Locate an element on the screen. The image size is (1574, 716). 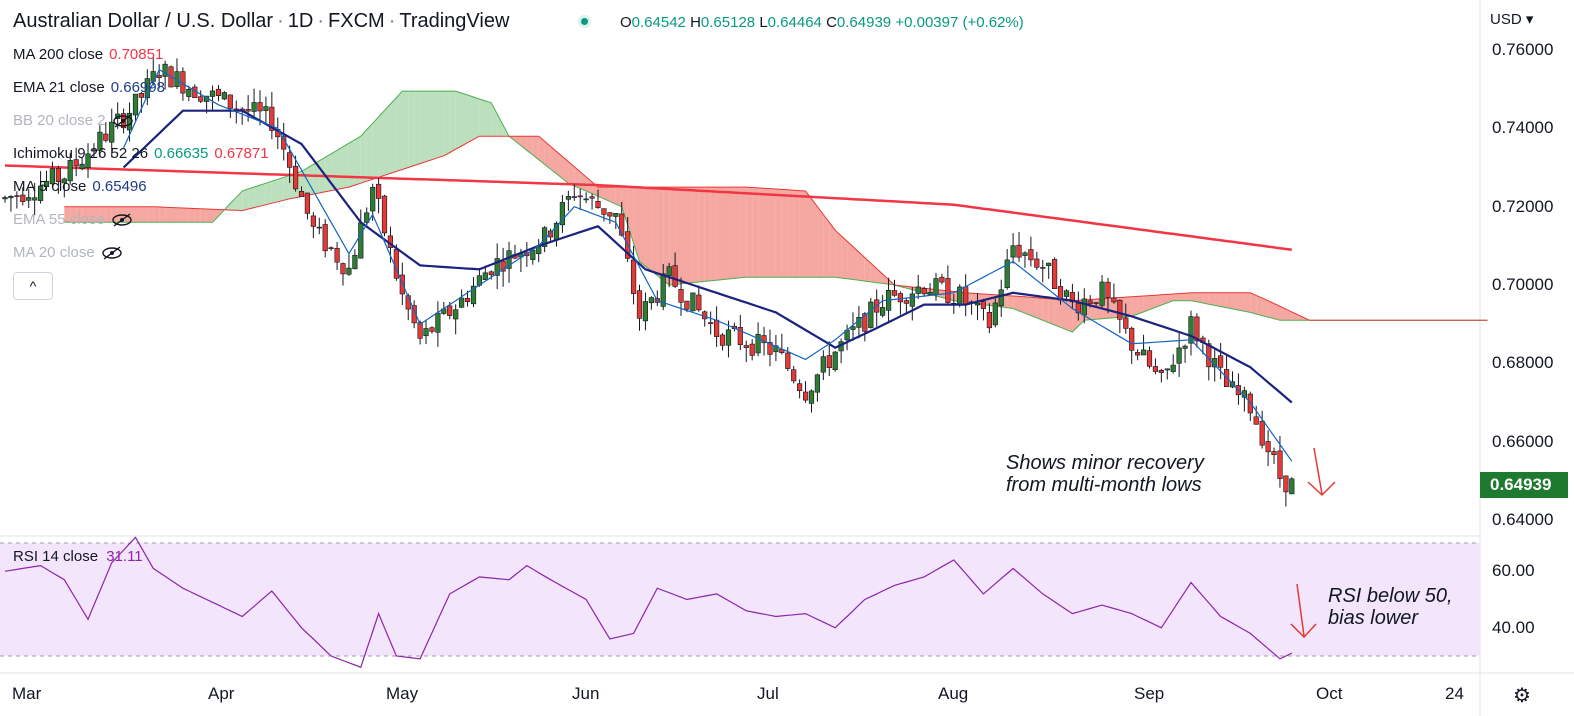
time-tick-label: Mar is located at coordinates (27, 693).